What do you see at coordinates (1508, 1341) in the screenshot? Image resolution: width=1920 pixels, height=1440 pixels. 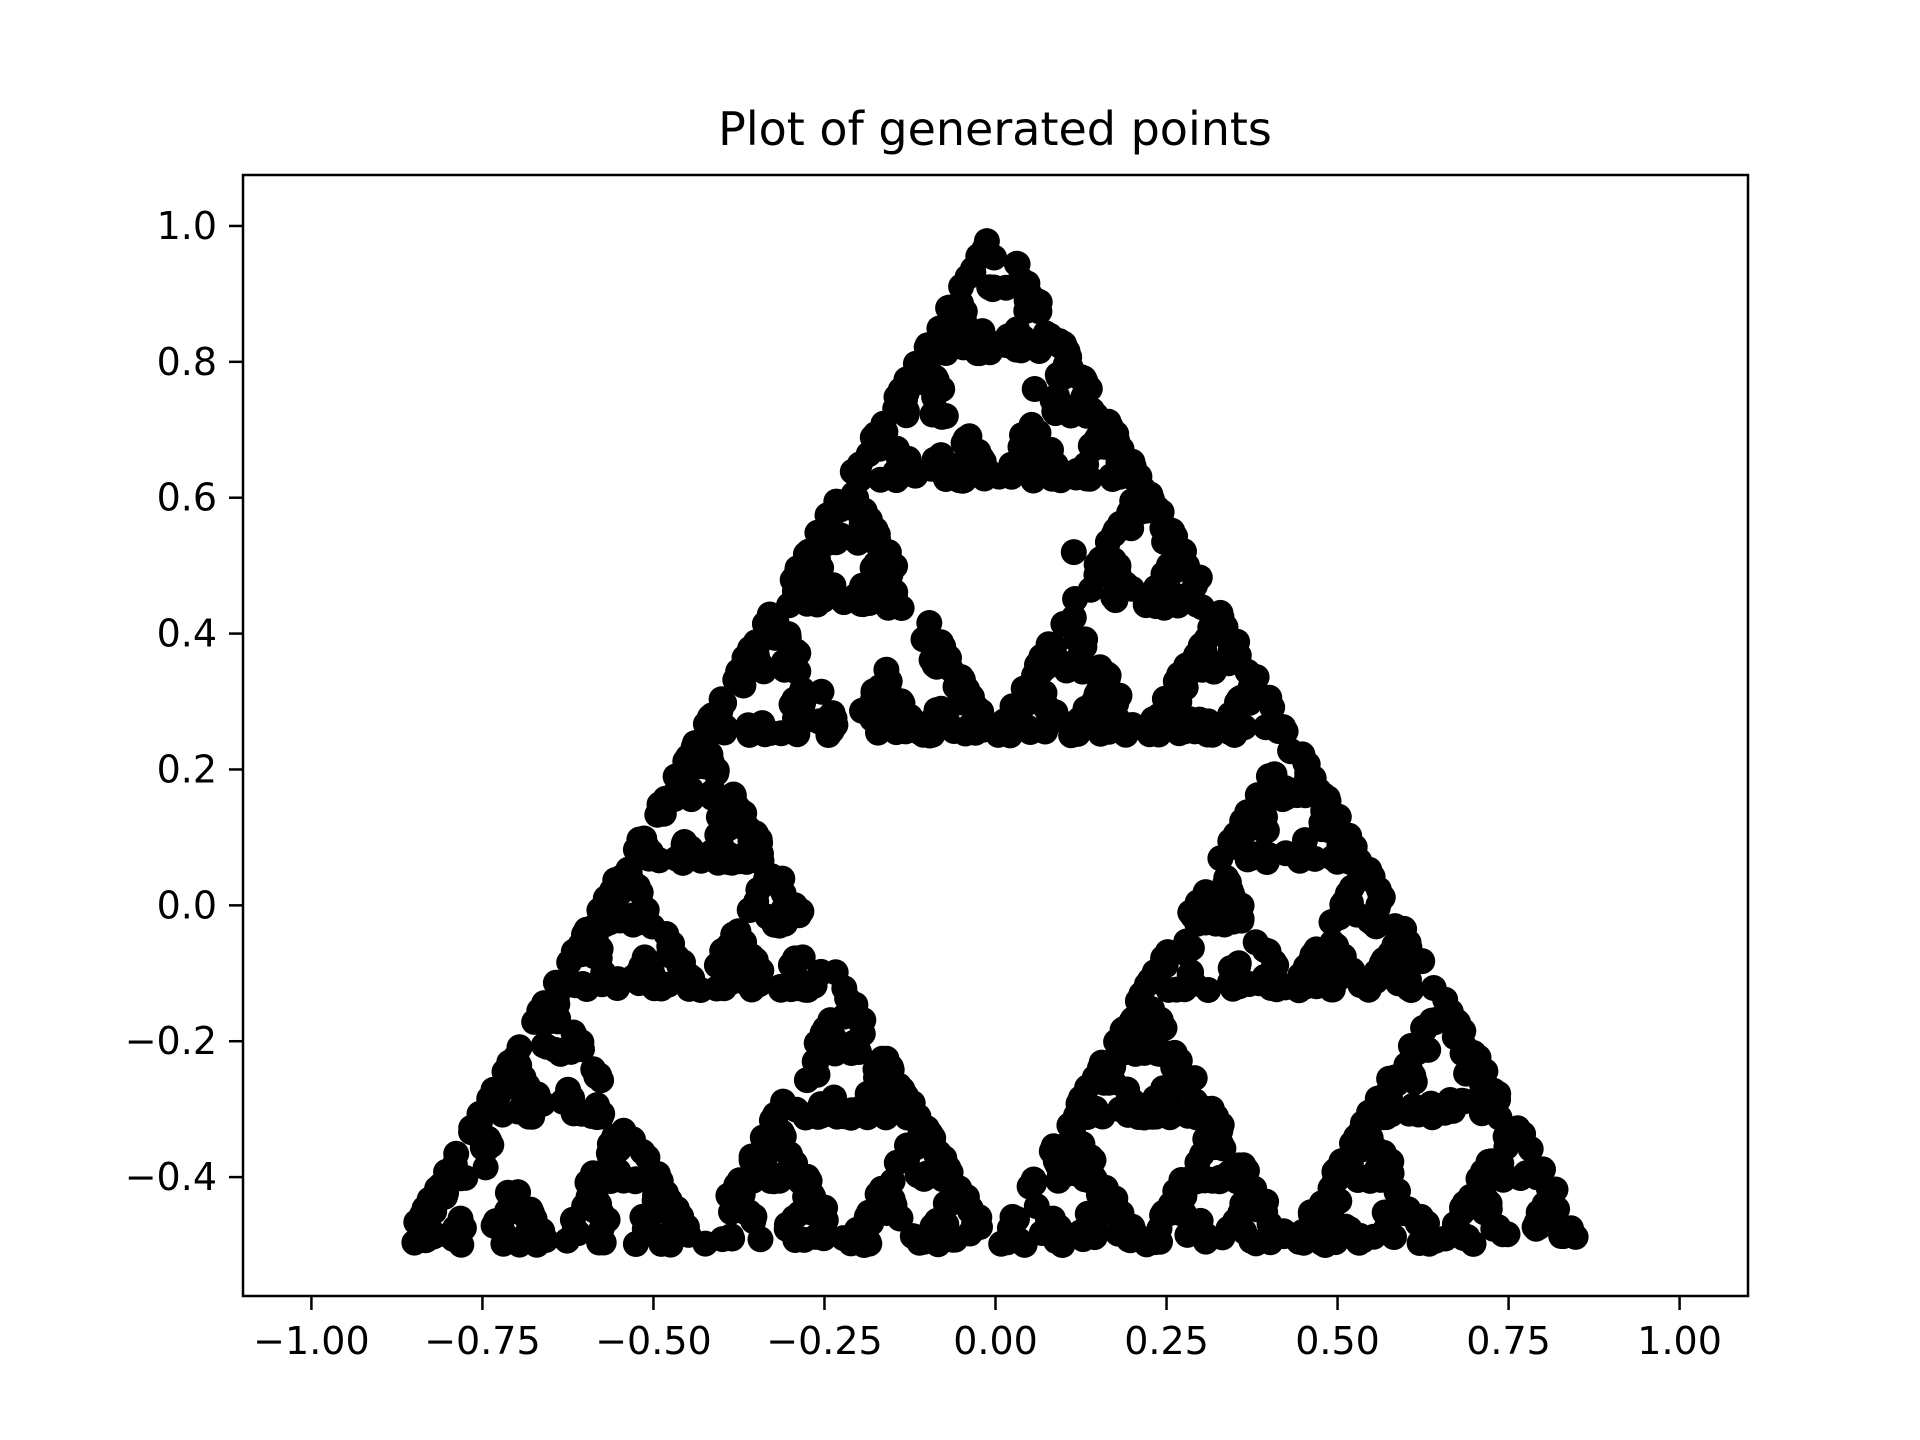 I see `x-tick-label: 0.75` at bounding box center [1508, 1341].